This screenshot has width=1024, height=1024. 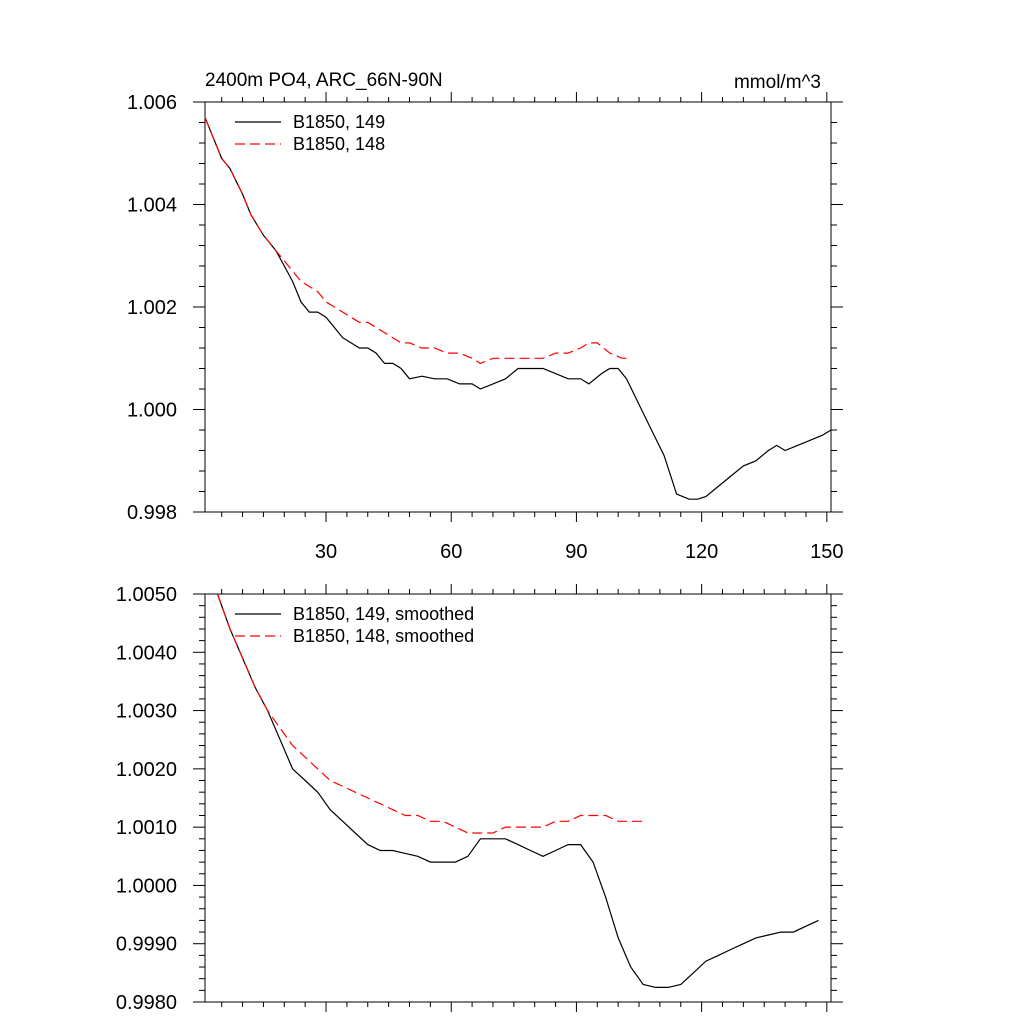 I want to click on units-label: mmol/m^3, so click(x=777, y=82).